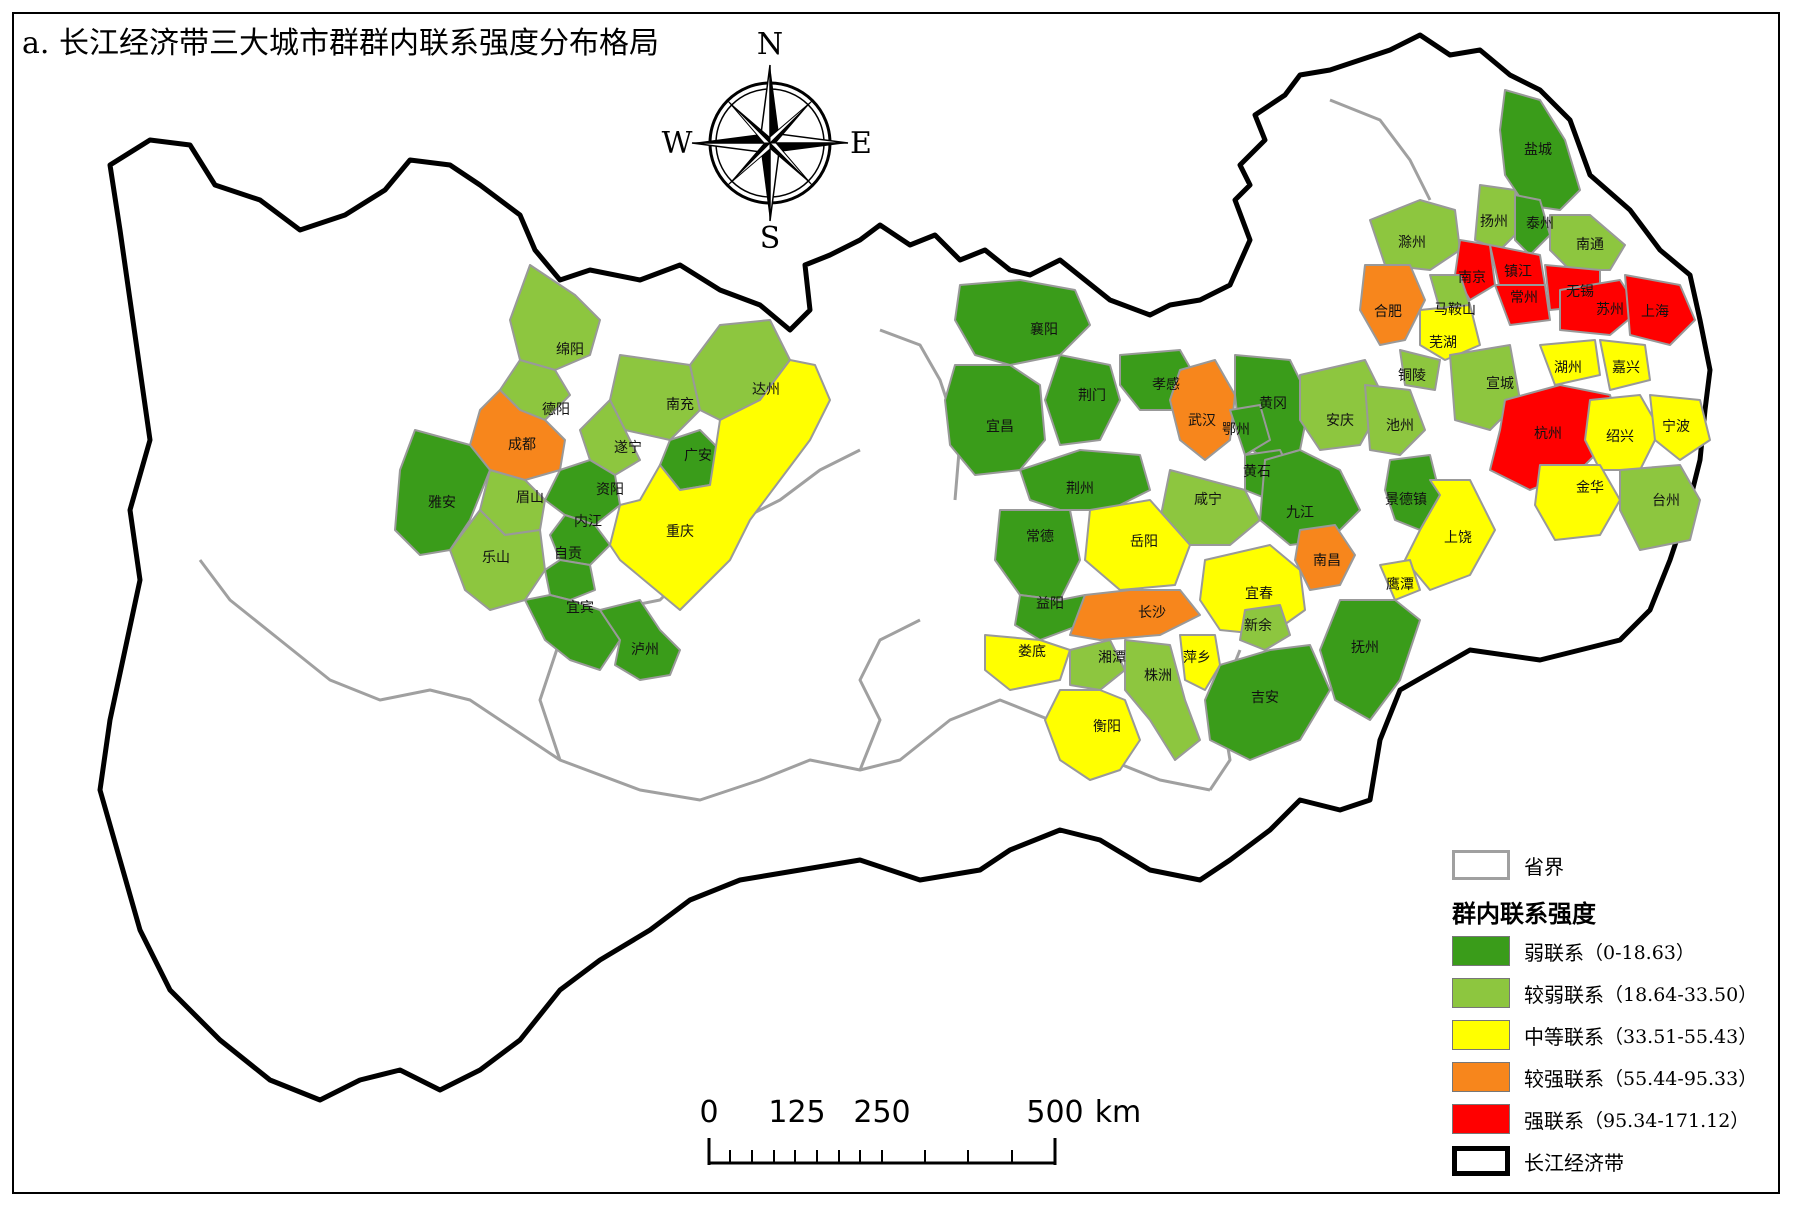 The width and height of the screenshot is (1794, 1206). What do you see at coordinates (1481, 1161) in the screenshot?
I see `legend-swatch-belt` at bounding box center [1481, 1161].